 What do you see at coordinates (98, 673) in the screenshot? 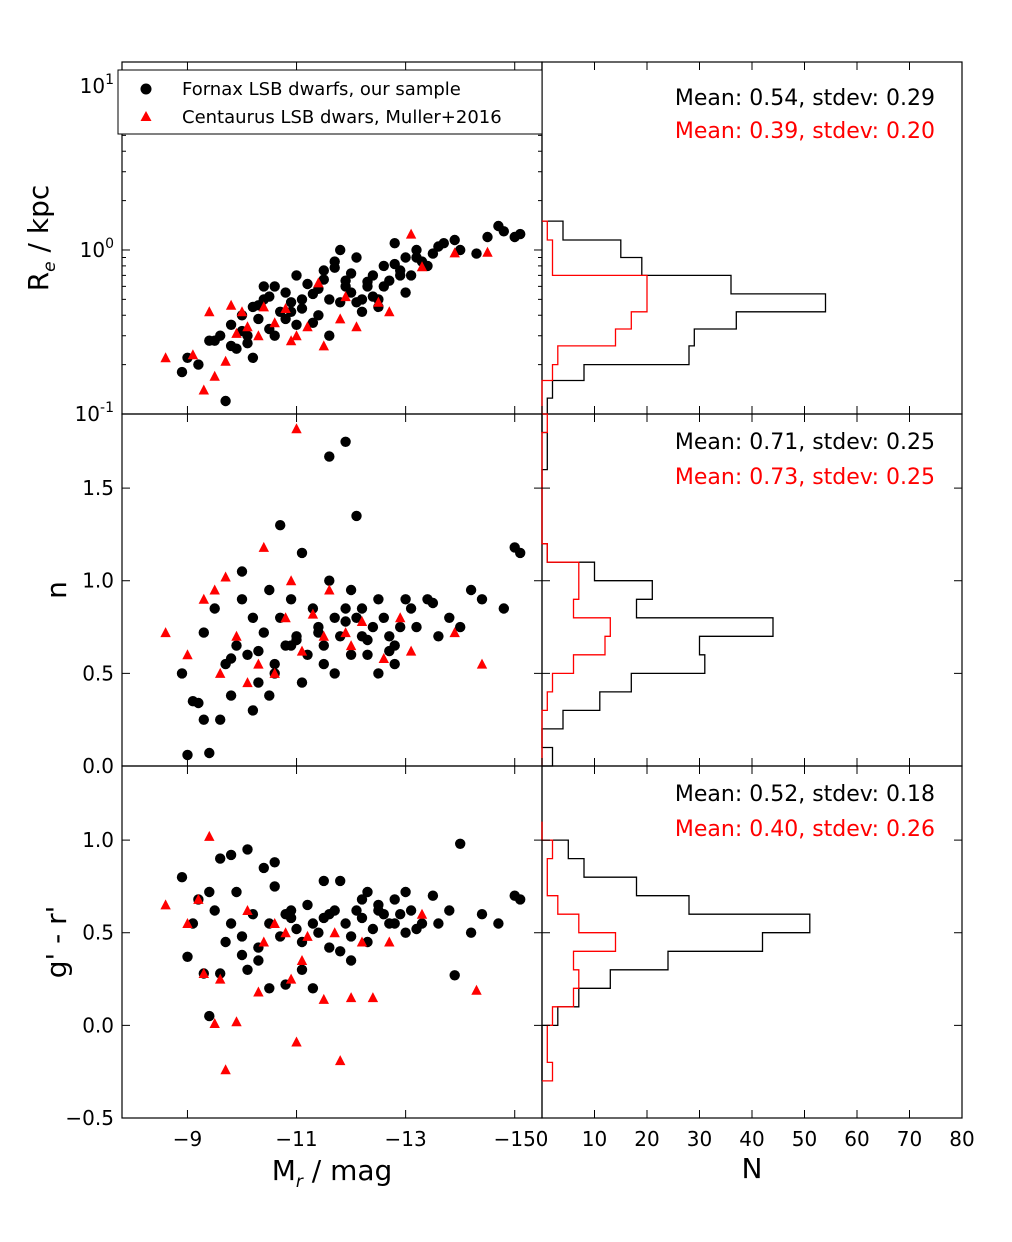
I see `y-tick-label-n_vs_mag-1: 0.5` at bounding box center [98, 673].